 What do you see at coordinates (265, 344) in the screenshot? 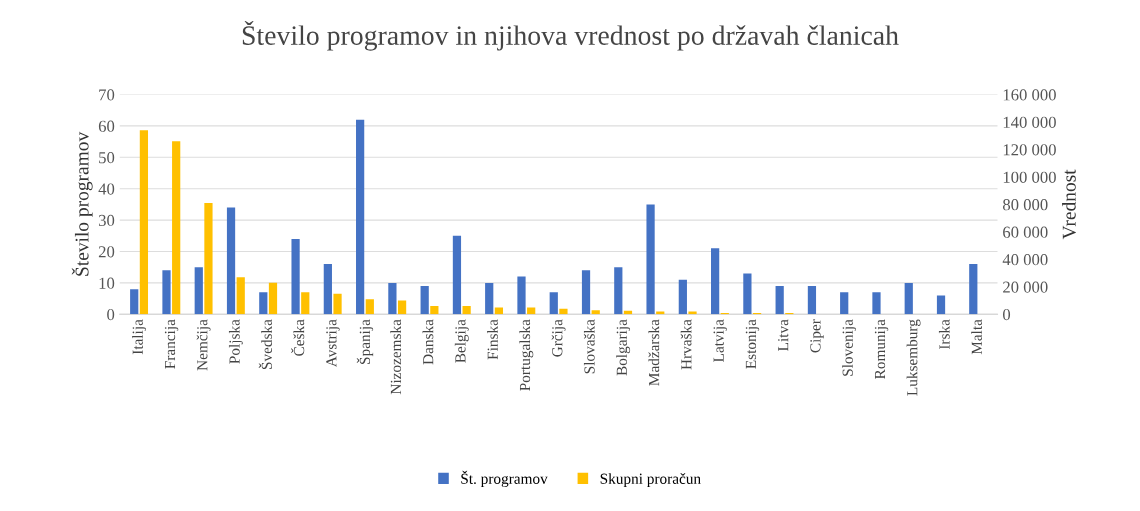
I see `x-tick-label: Švedska` at bounding box center [265, 344].